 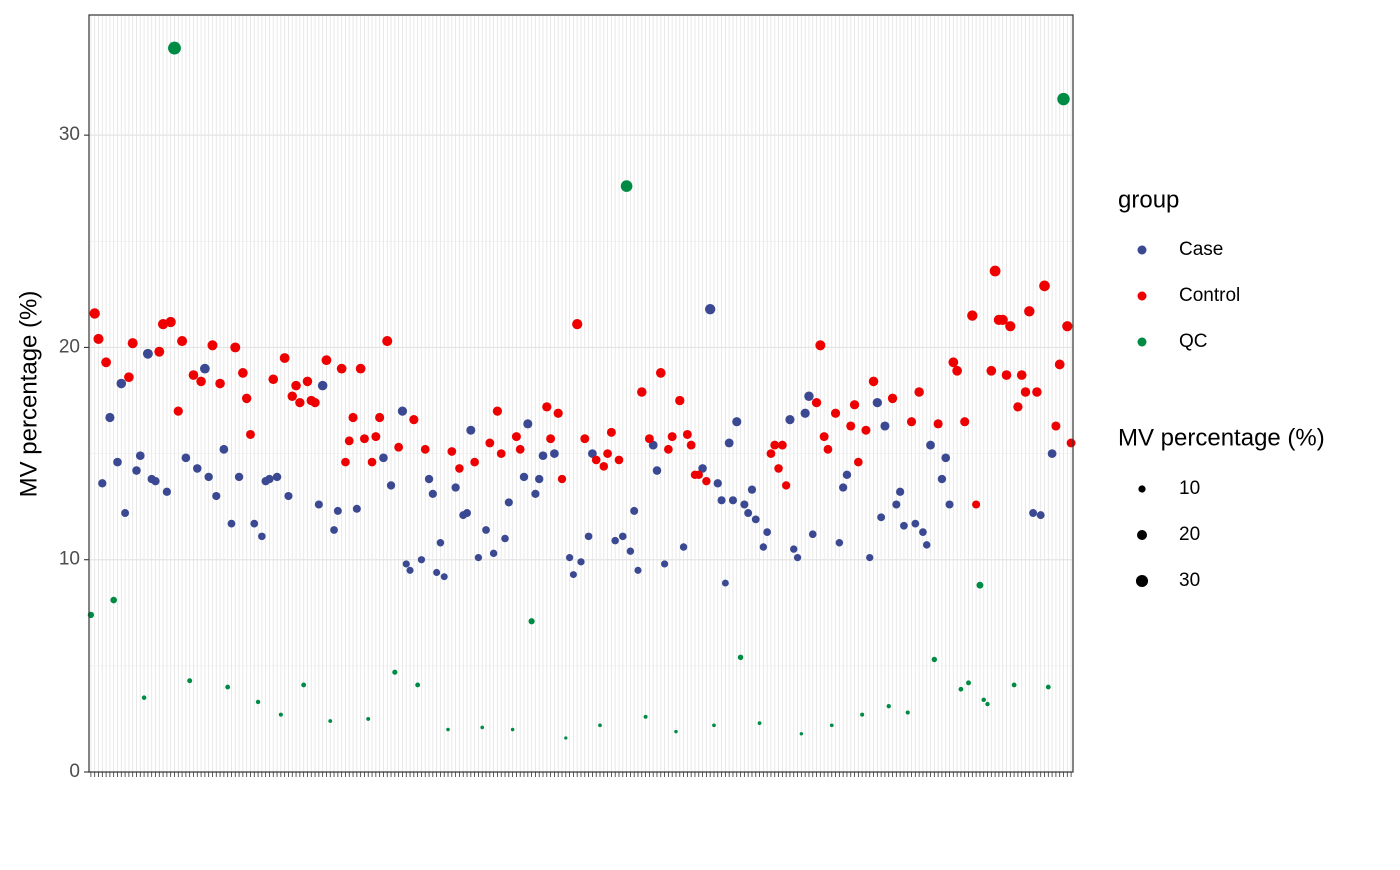 What do you see at coordinates (1142, 581) in the screenshot?
I see `size-legend-marker` at bounding box center [1142, 581].